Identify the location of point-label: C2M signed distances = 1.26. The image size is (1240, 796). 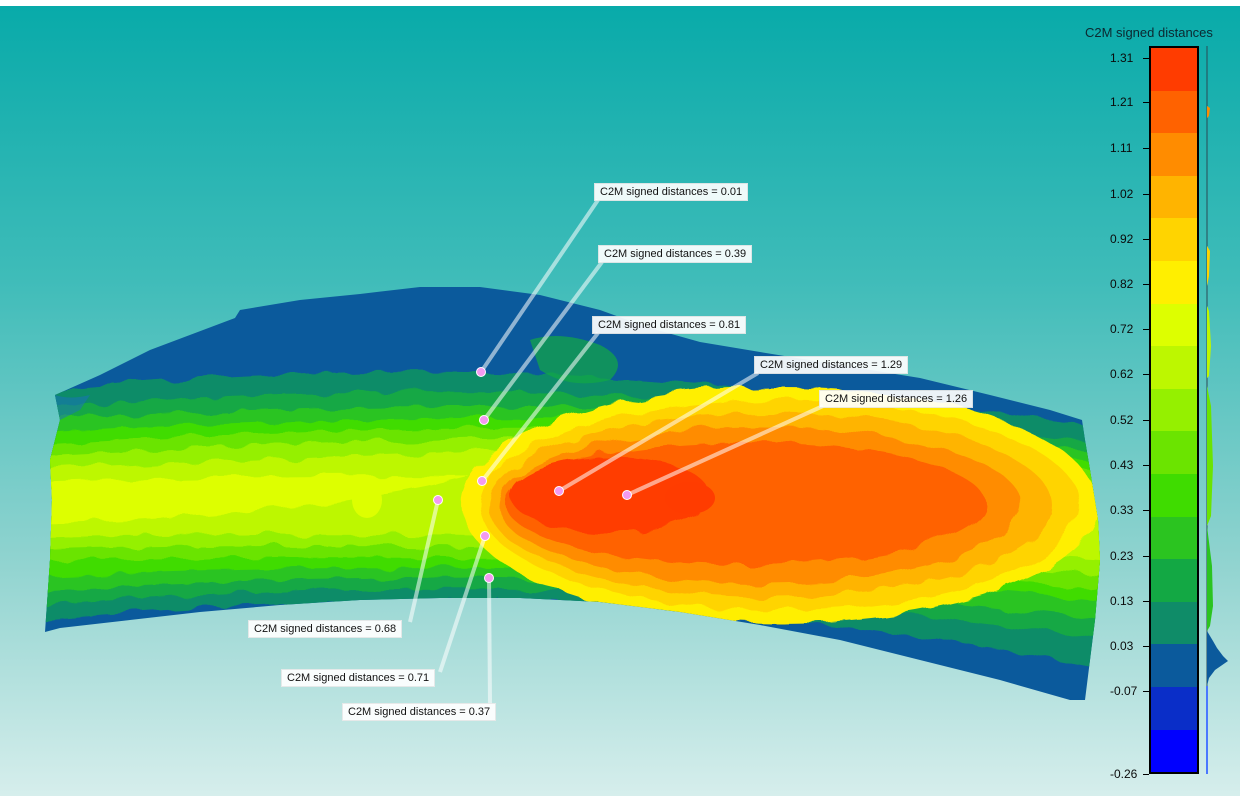
(896, 399).